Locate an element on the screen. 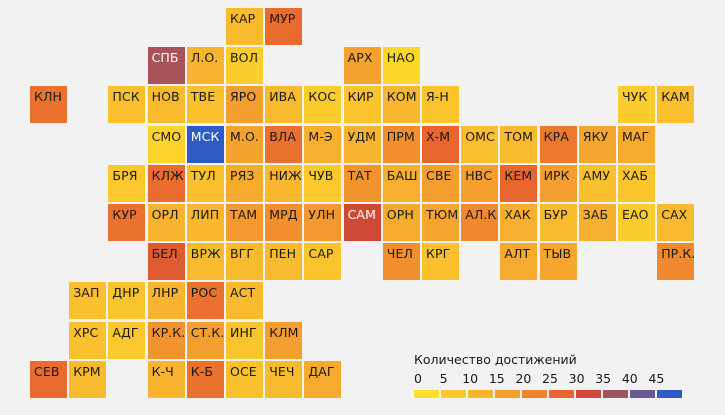  region-tile: ДАГ is located at coordinates (323, 379).